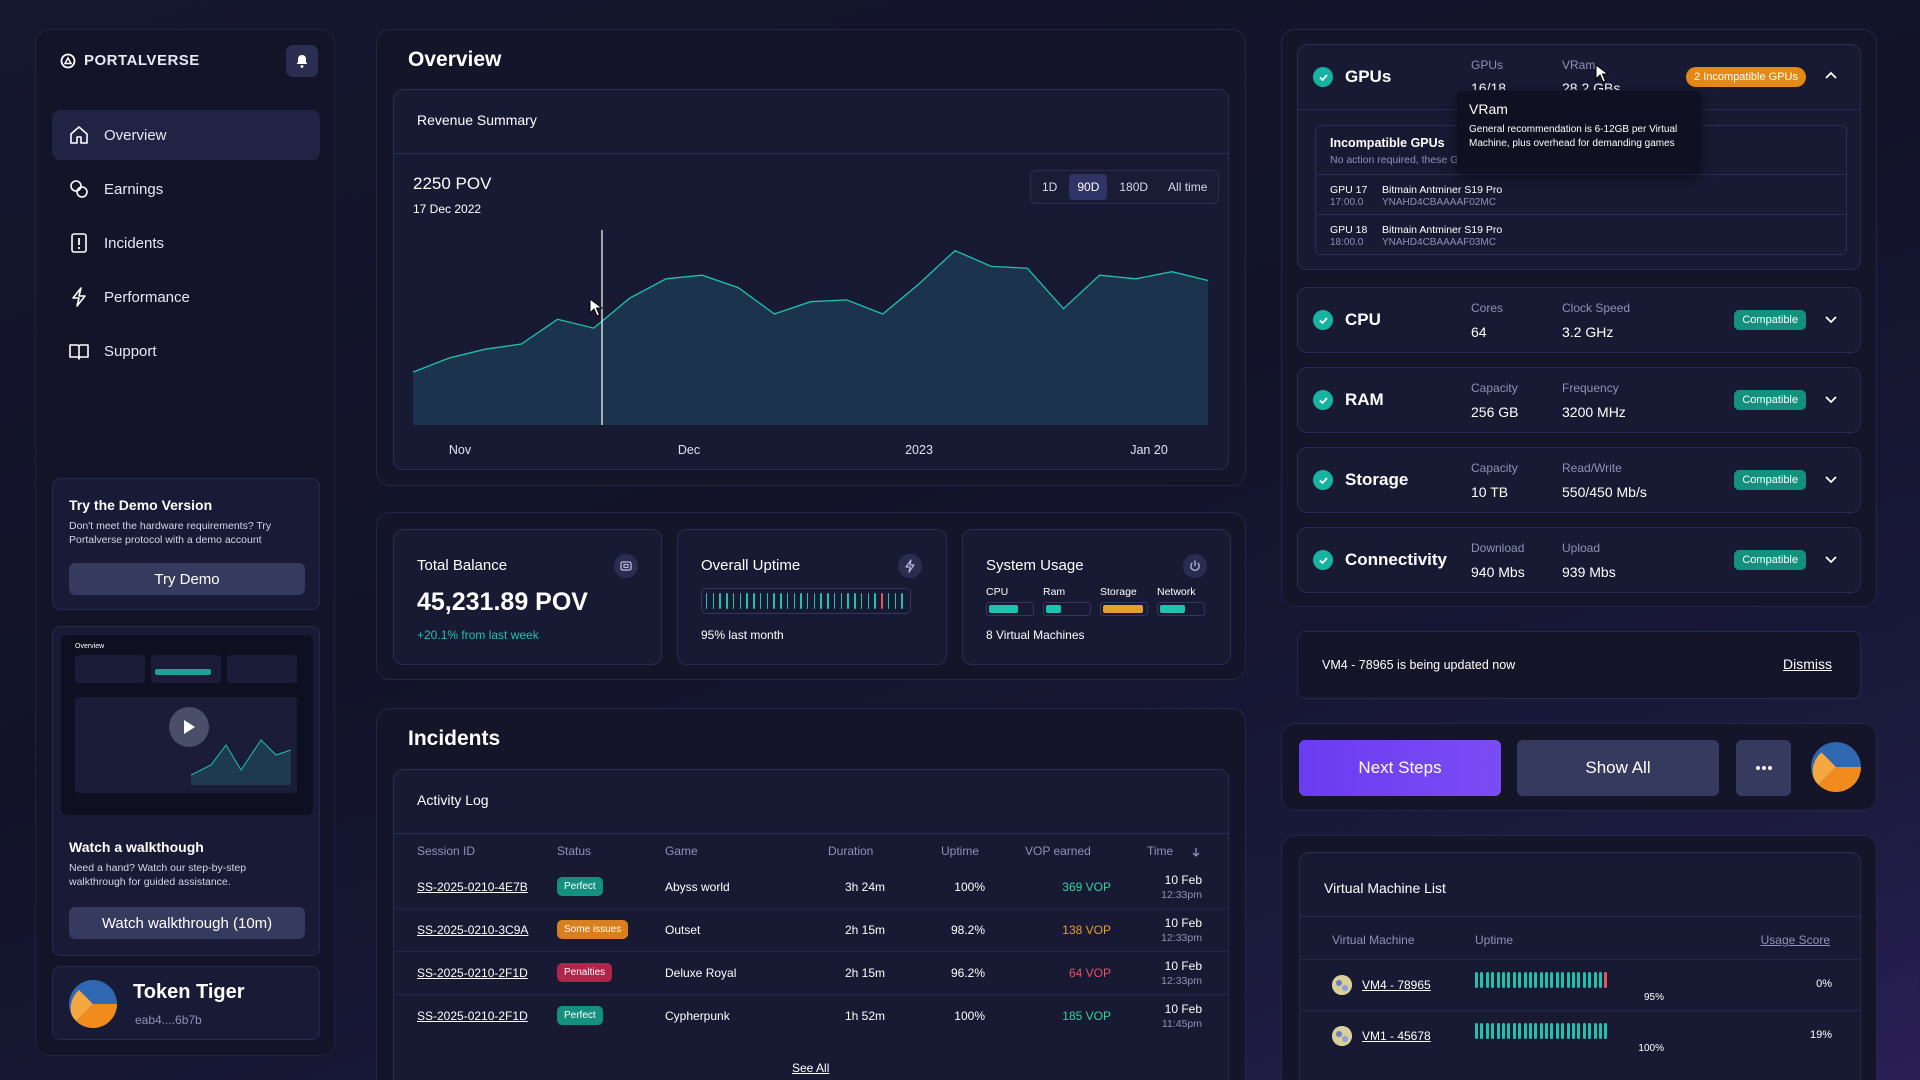 This screenshot has height=1080, width=1920. Describe the element at coordinates (1050, 187) in the screenshot. I see `range-1d: 1D` at that location.